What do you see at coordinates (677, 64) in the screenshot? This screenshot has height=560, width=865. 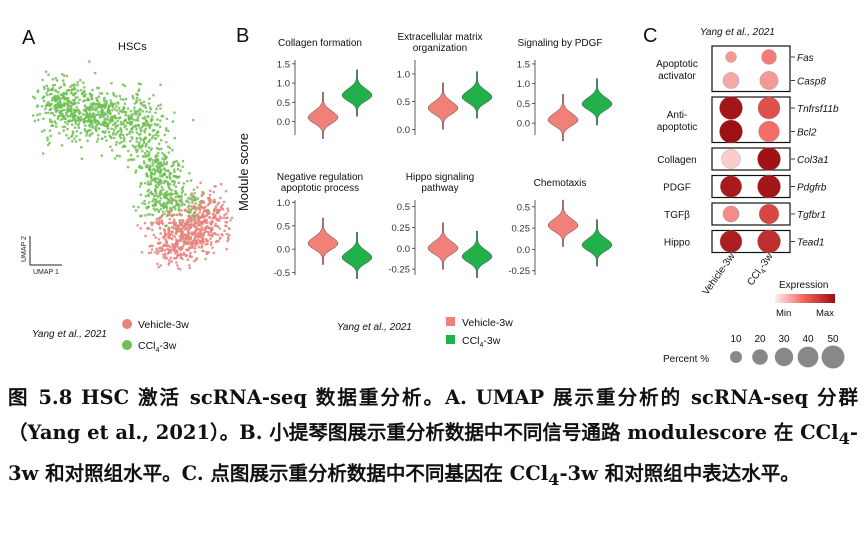 I see `dot-group-label-line: Apoptotic` at bounding box center [677, 64].